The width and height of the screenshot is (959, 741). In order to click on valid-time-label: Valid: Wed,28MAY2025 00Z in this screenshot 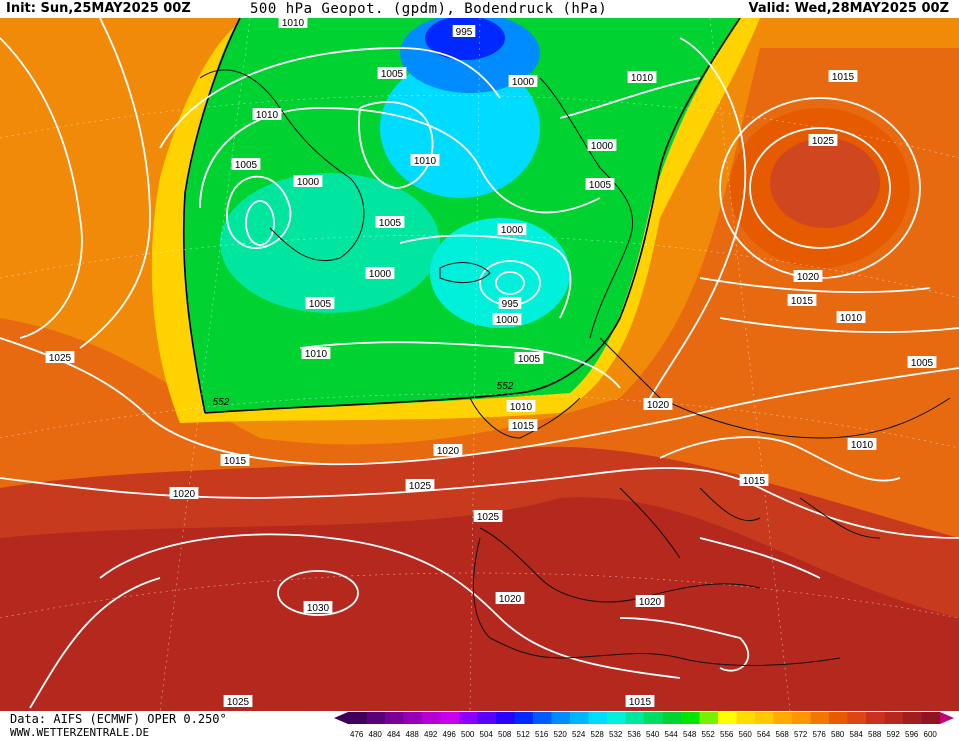, I will do `click(848, 8)`.